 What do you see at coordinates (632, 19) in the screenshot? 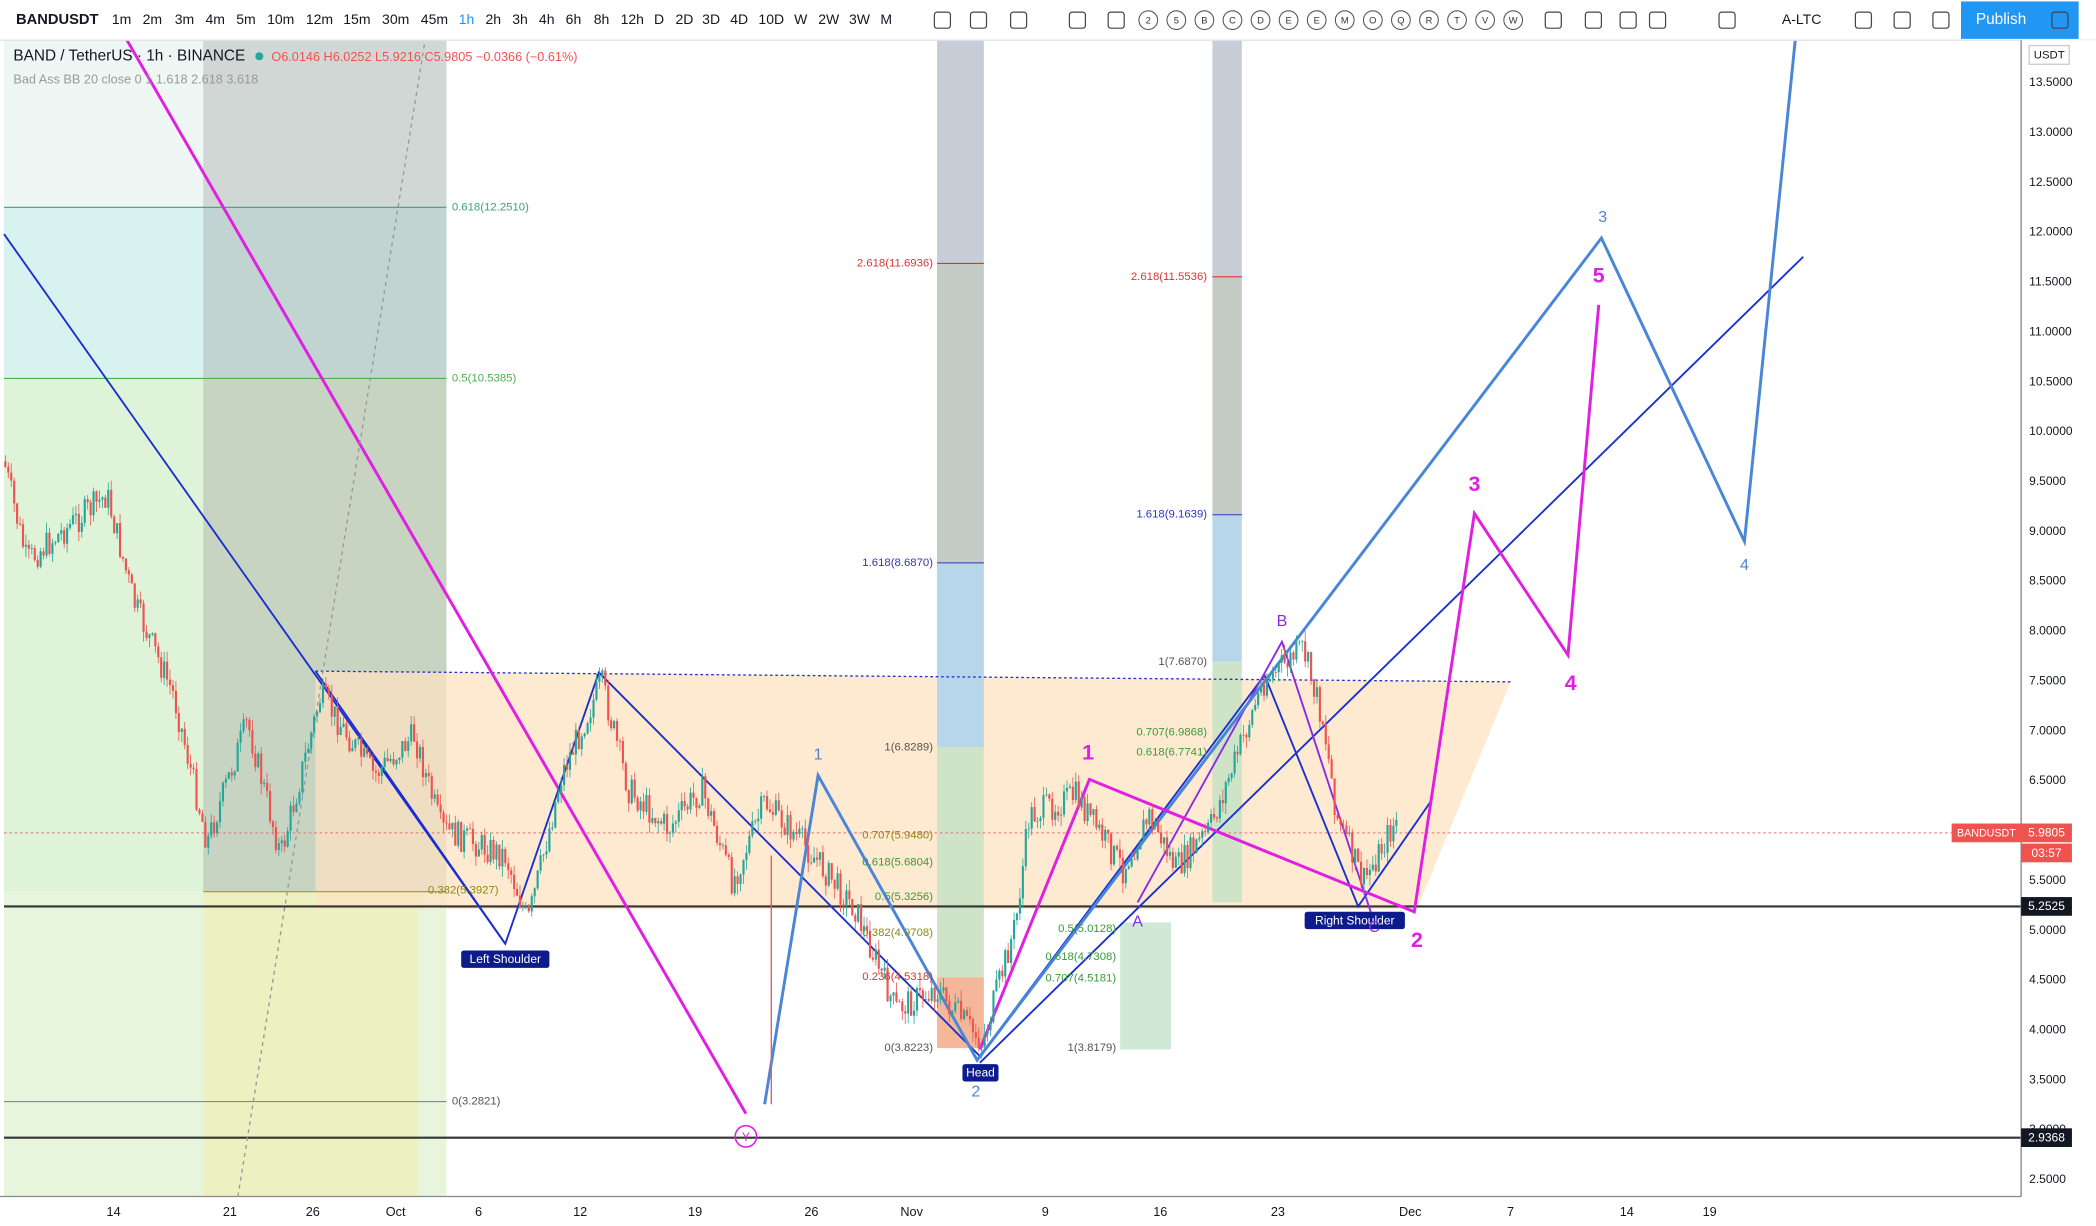
I see `interval-button: 12h` at bounding box center [632, 19].